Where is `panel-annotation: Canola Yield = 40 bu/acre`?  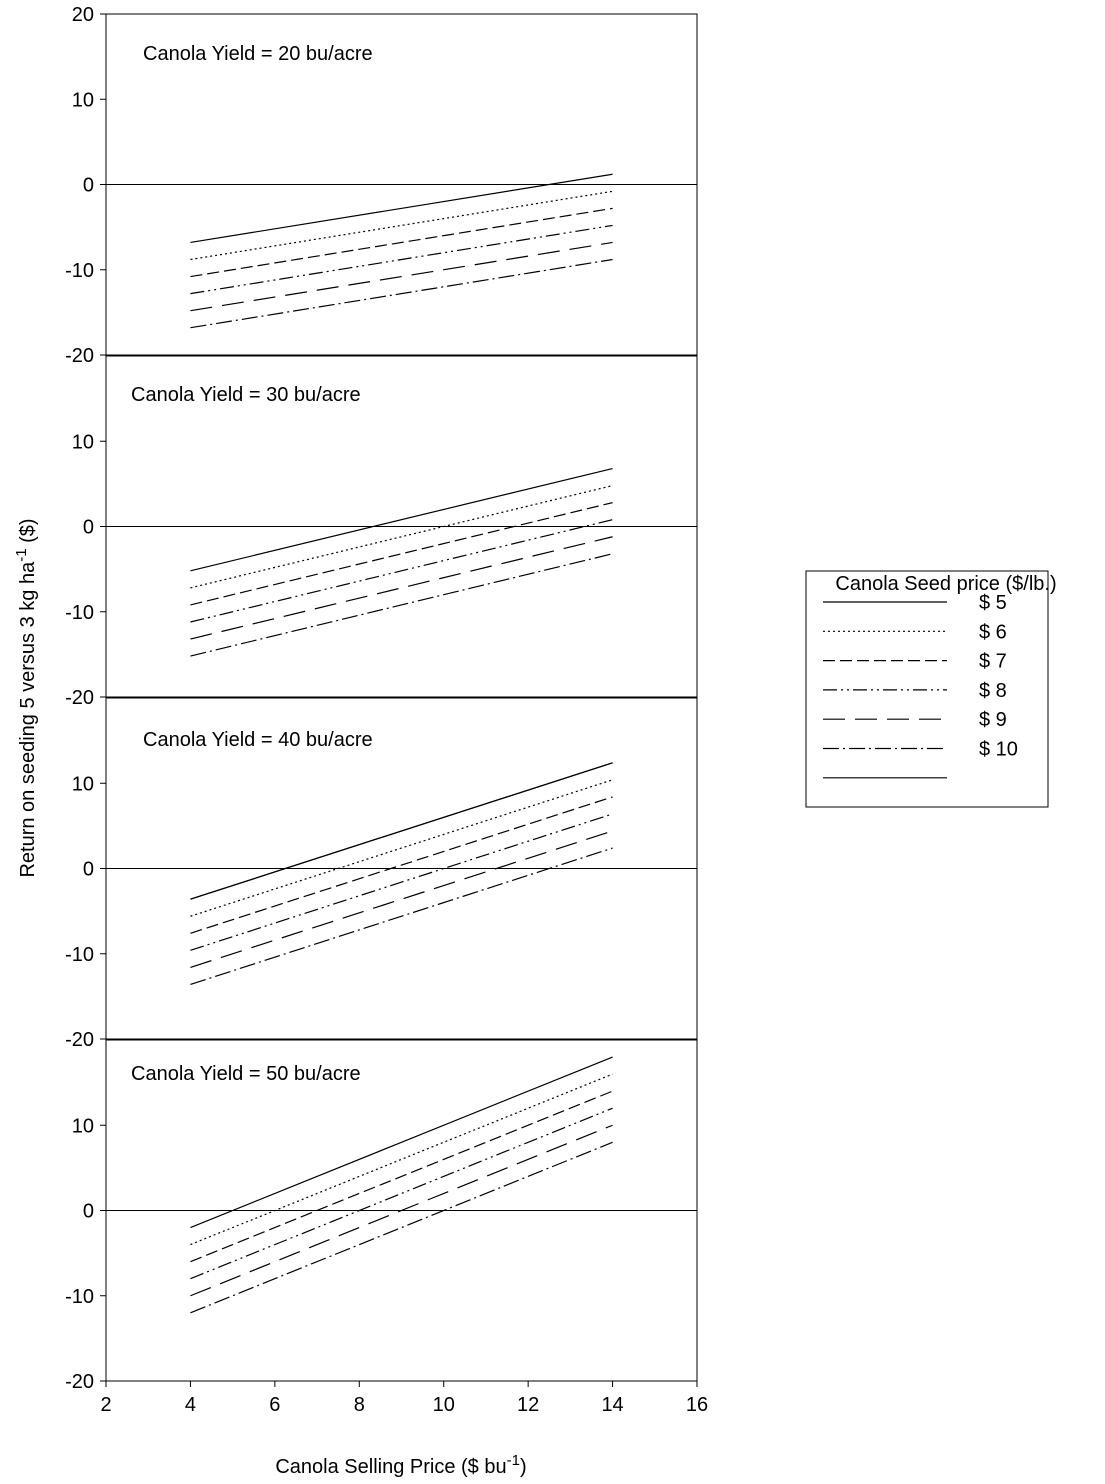
panel-annotation: Canola Yield = 40 bu/acre is located at coordinates (258, 740).